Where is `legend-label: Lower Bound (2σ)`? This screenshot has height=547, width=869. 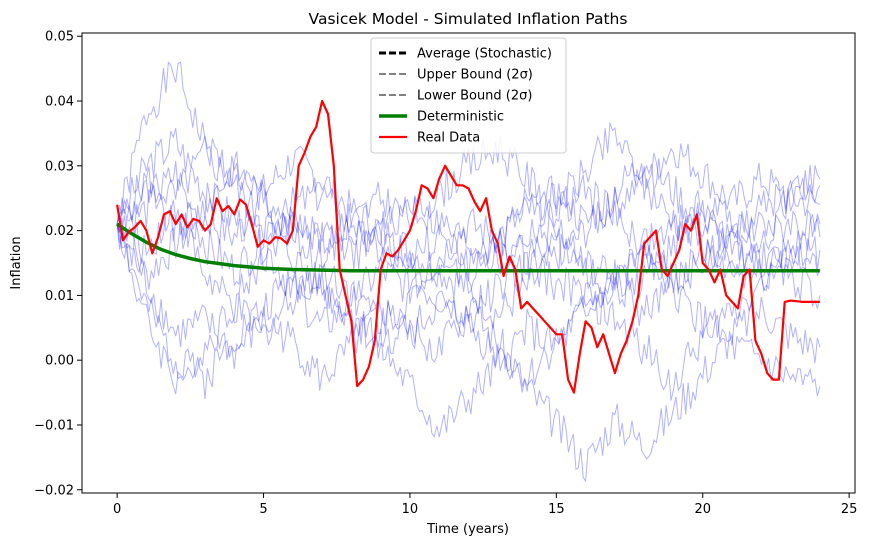 legend-label: Lower Bound (2σ) is located at coordinates (474, 96).